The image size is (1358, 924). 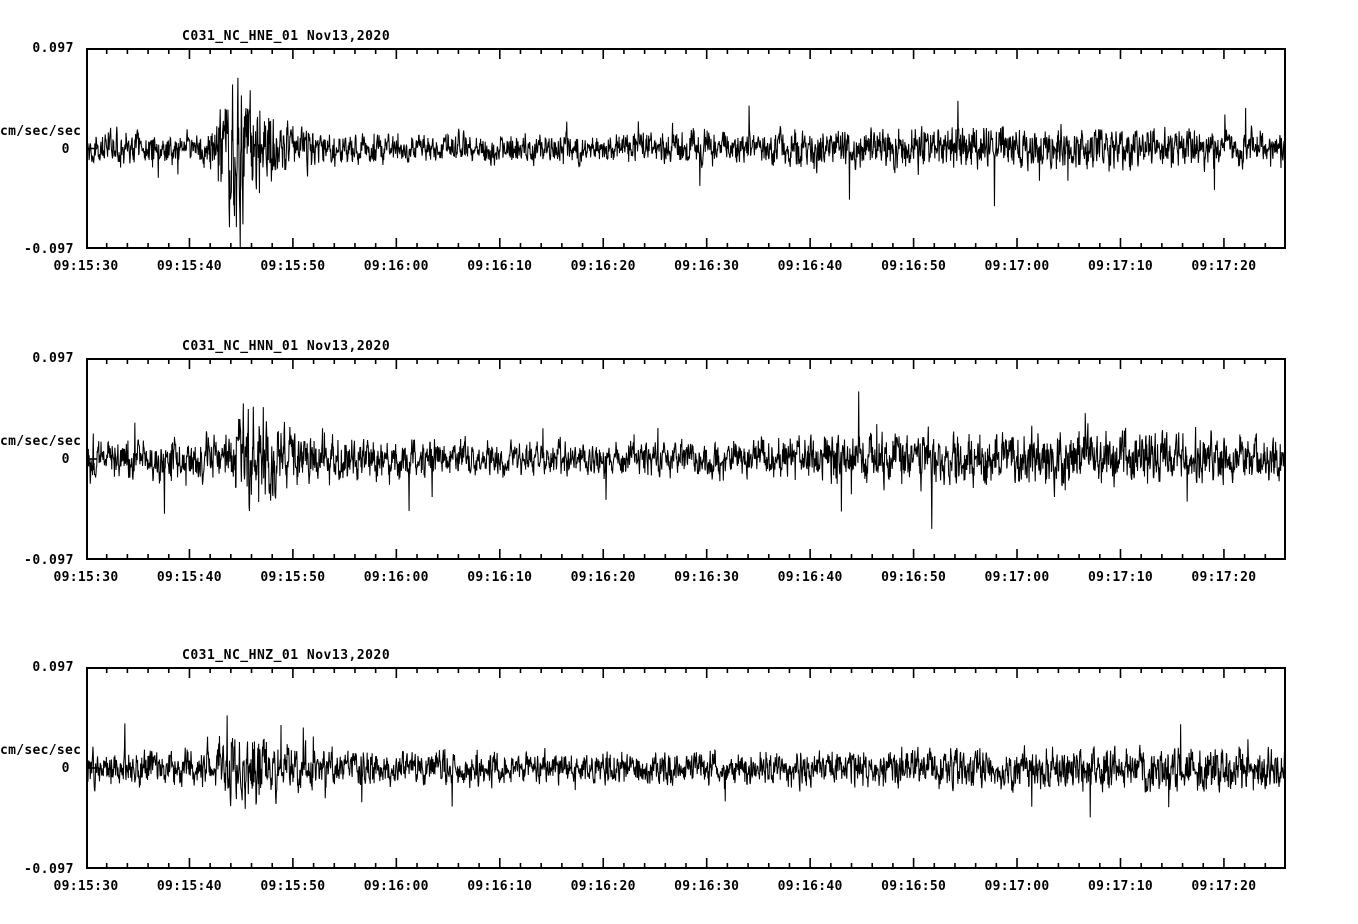 I want to click on y-axis-max-label-hnz: 0.097, so click(x=53, y=667).